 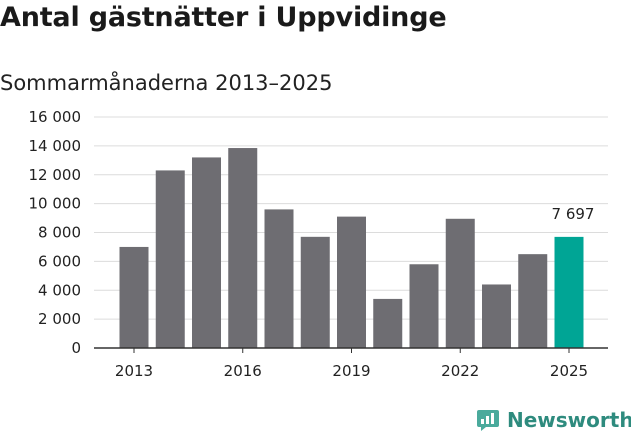 What do you see at coordinates (55, 117) in the screenshot?
I see `y-tick-label: 16 000` at bounding box center [55, 117].